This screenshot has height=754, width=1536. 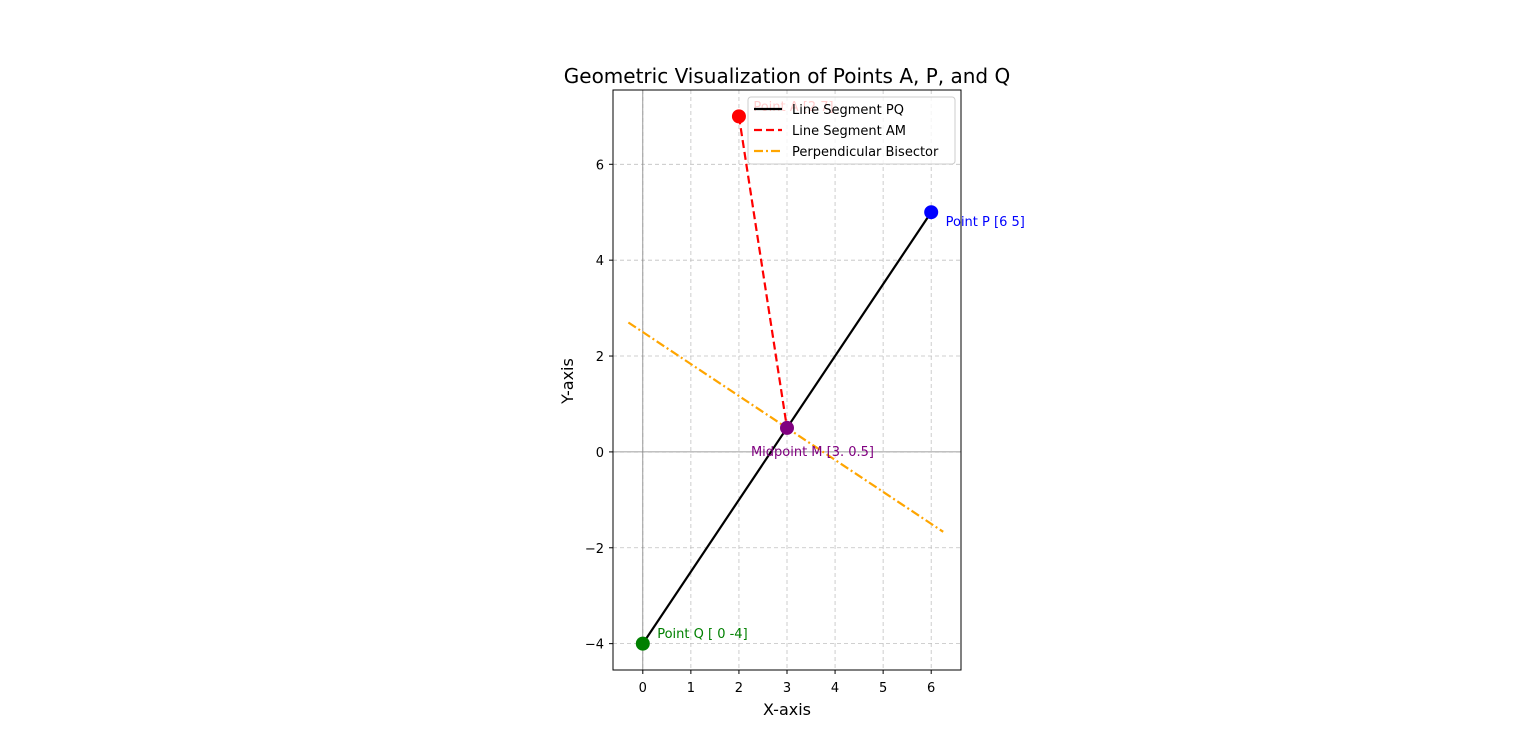 I want to click on point-label-4: Midpoint M [3. 0.5], so click(x=812, y=452).